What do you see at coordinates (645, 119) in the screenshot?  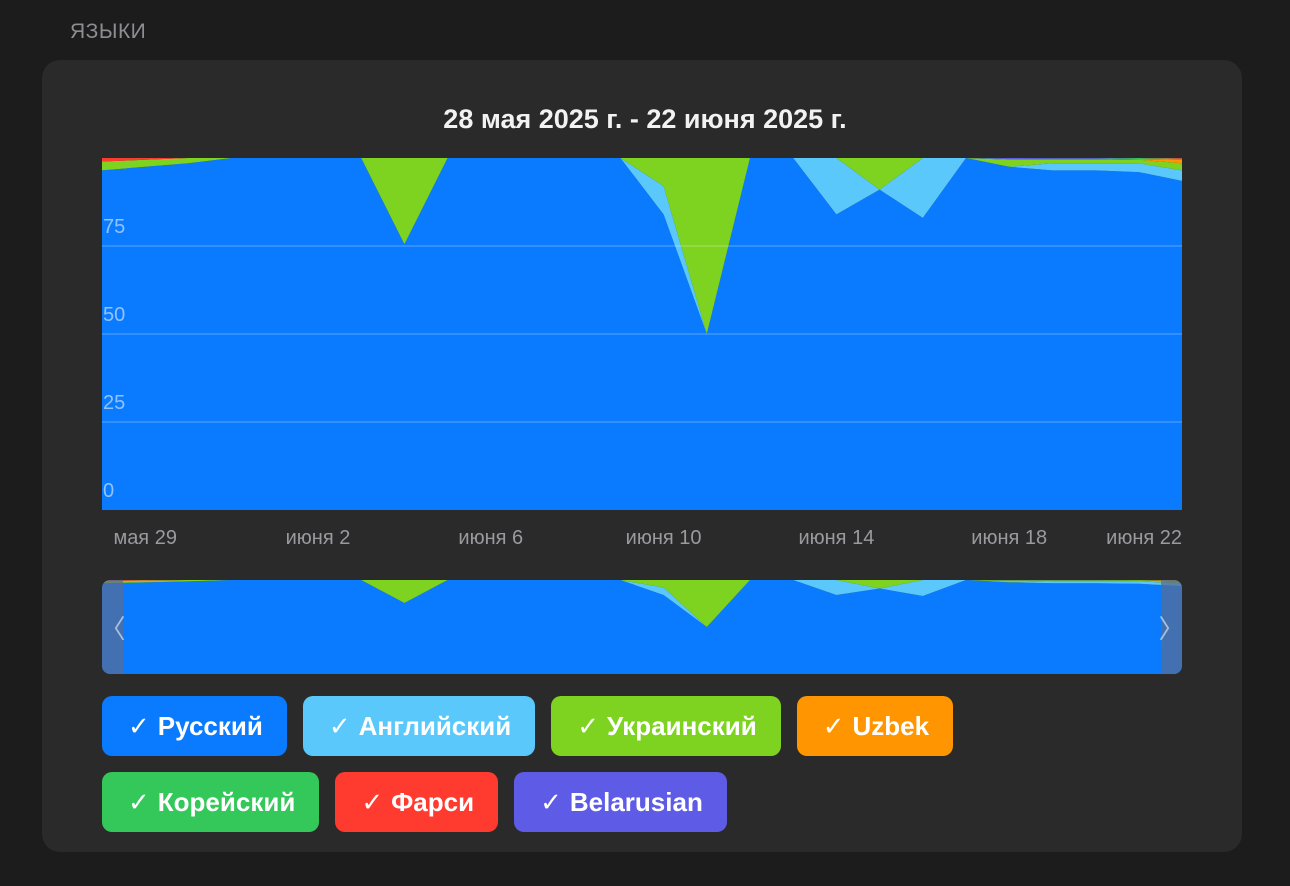 I see `chart-title: 28 мая 2025 г. - 22 июня 2025 г.` at bounding box center [645, 119].